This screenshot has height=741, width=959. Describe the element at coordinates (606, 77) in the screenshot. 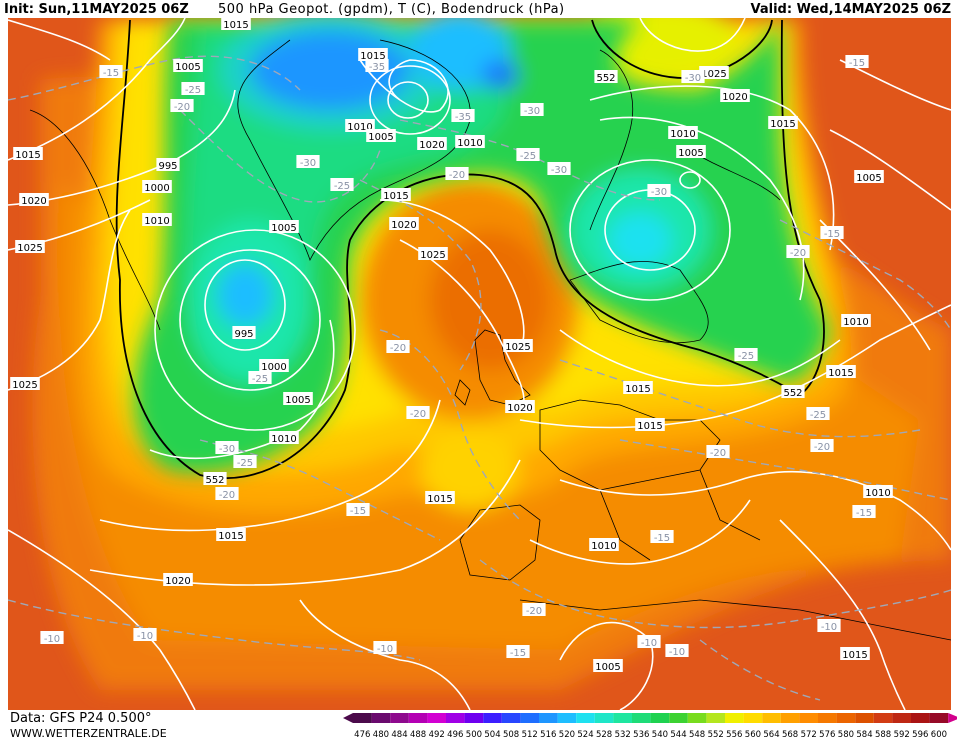

I see `geopotential-label: 552` at that location.